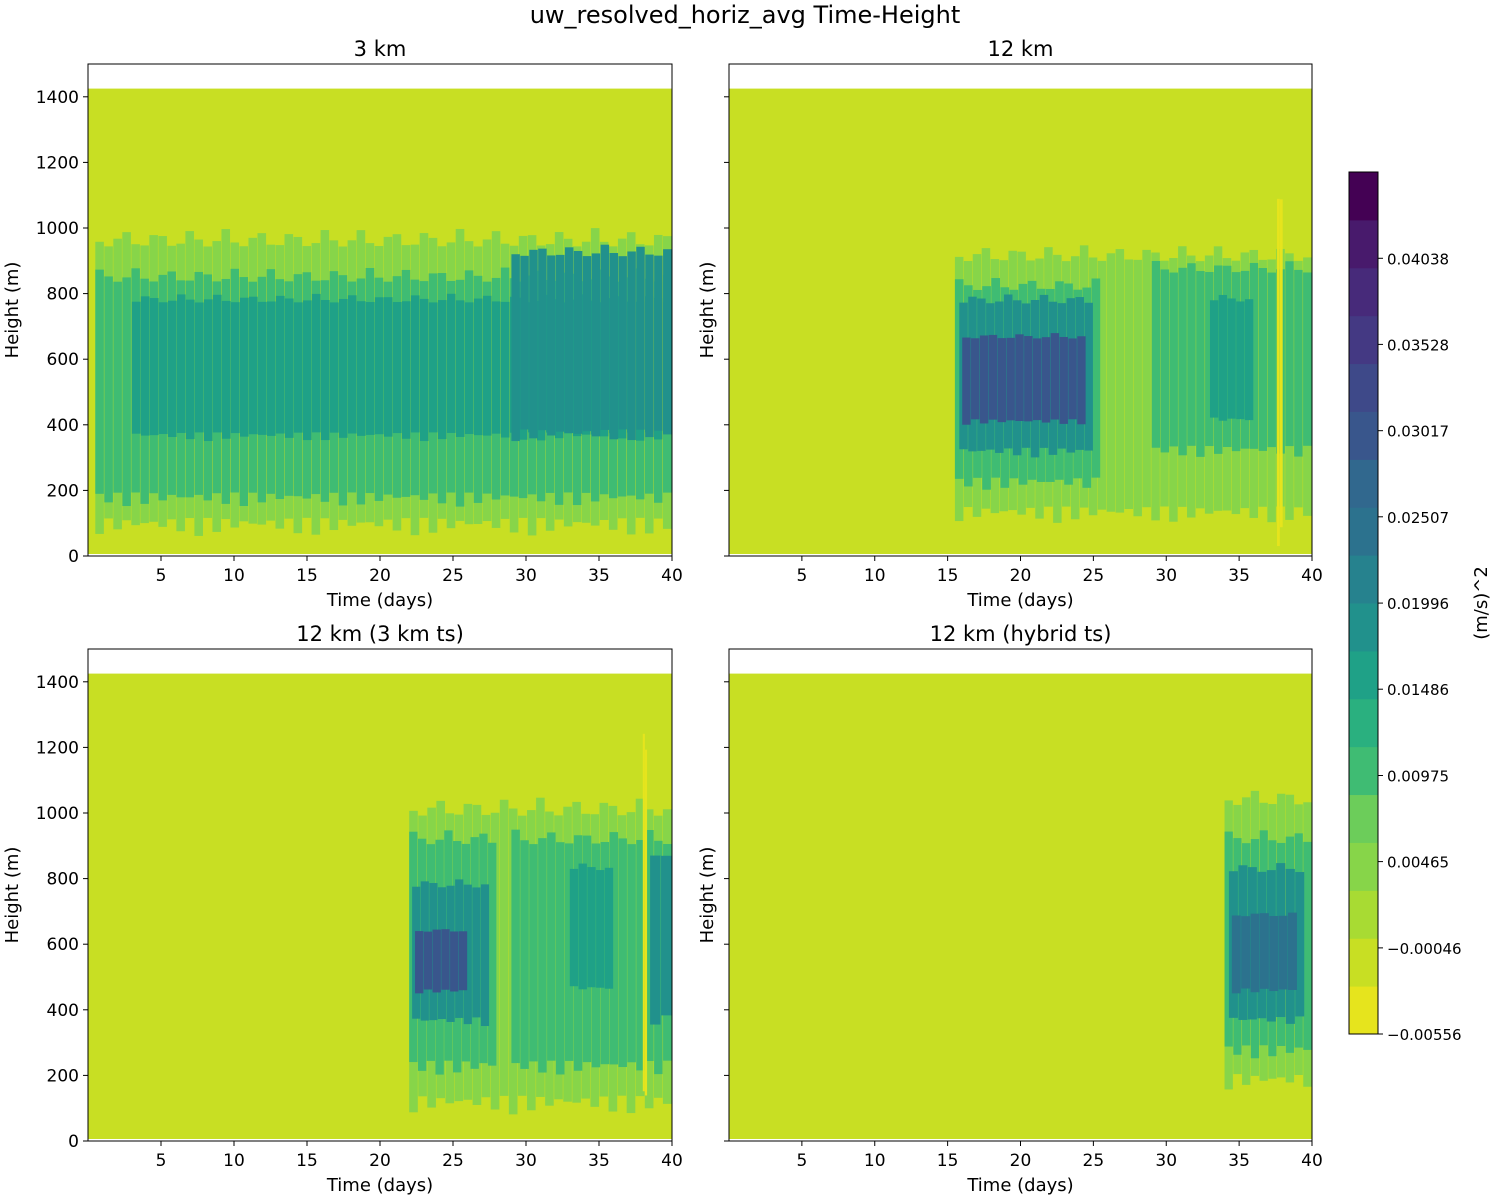 The height and width of the screenshot is (1200, 1500). I want to click on x-tick-label: 15, so click(307, 1161).